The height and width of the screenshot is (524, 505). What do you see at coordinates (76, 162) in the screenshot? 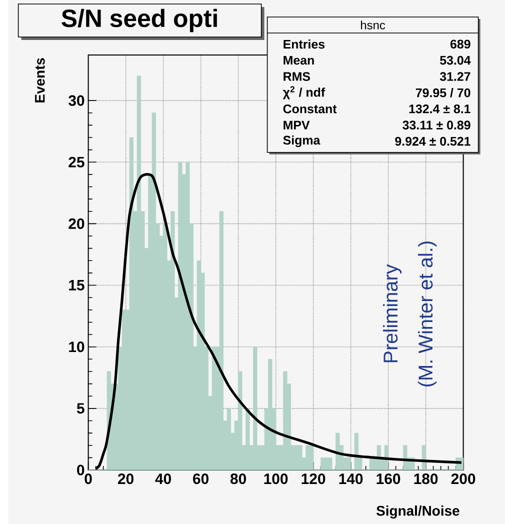
I see `y-tick-label: 25` at bounding box center [76, 162].